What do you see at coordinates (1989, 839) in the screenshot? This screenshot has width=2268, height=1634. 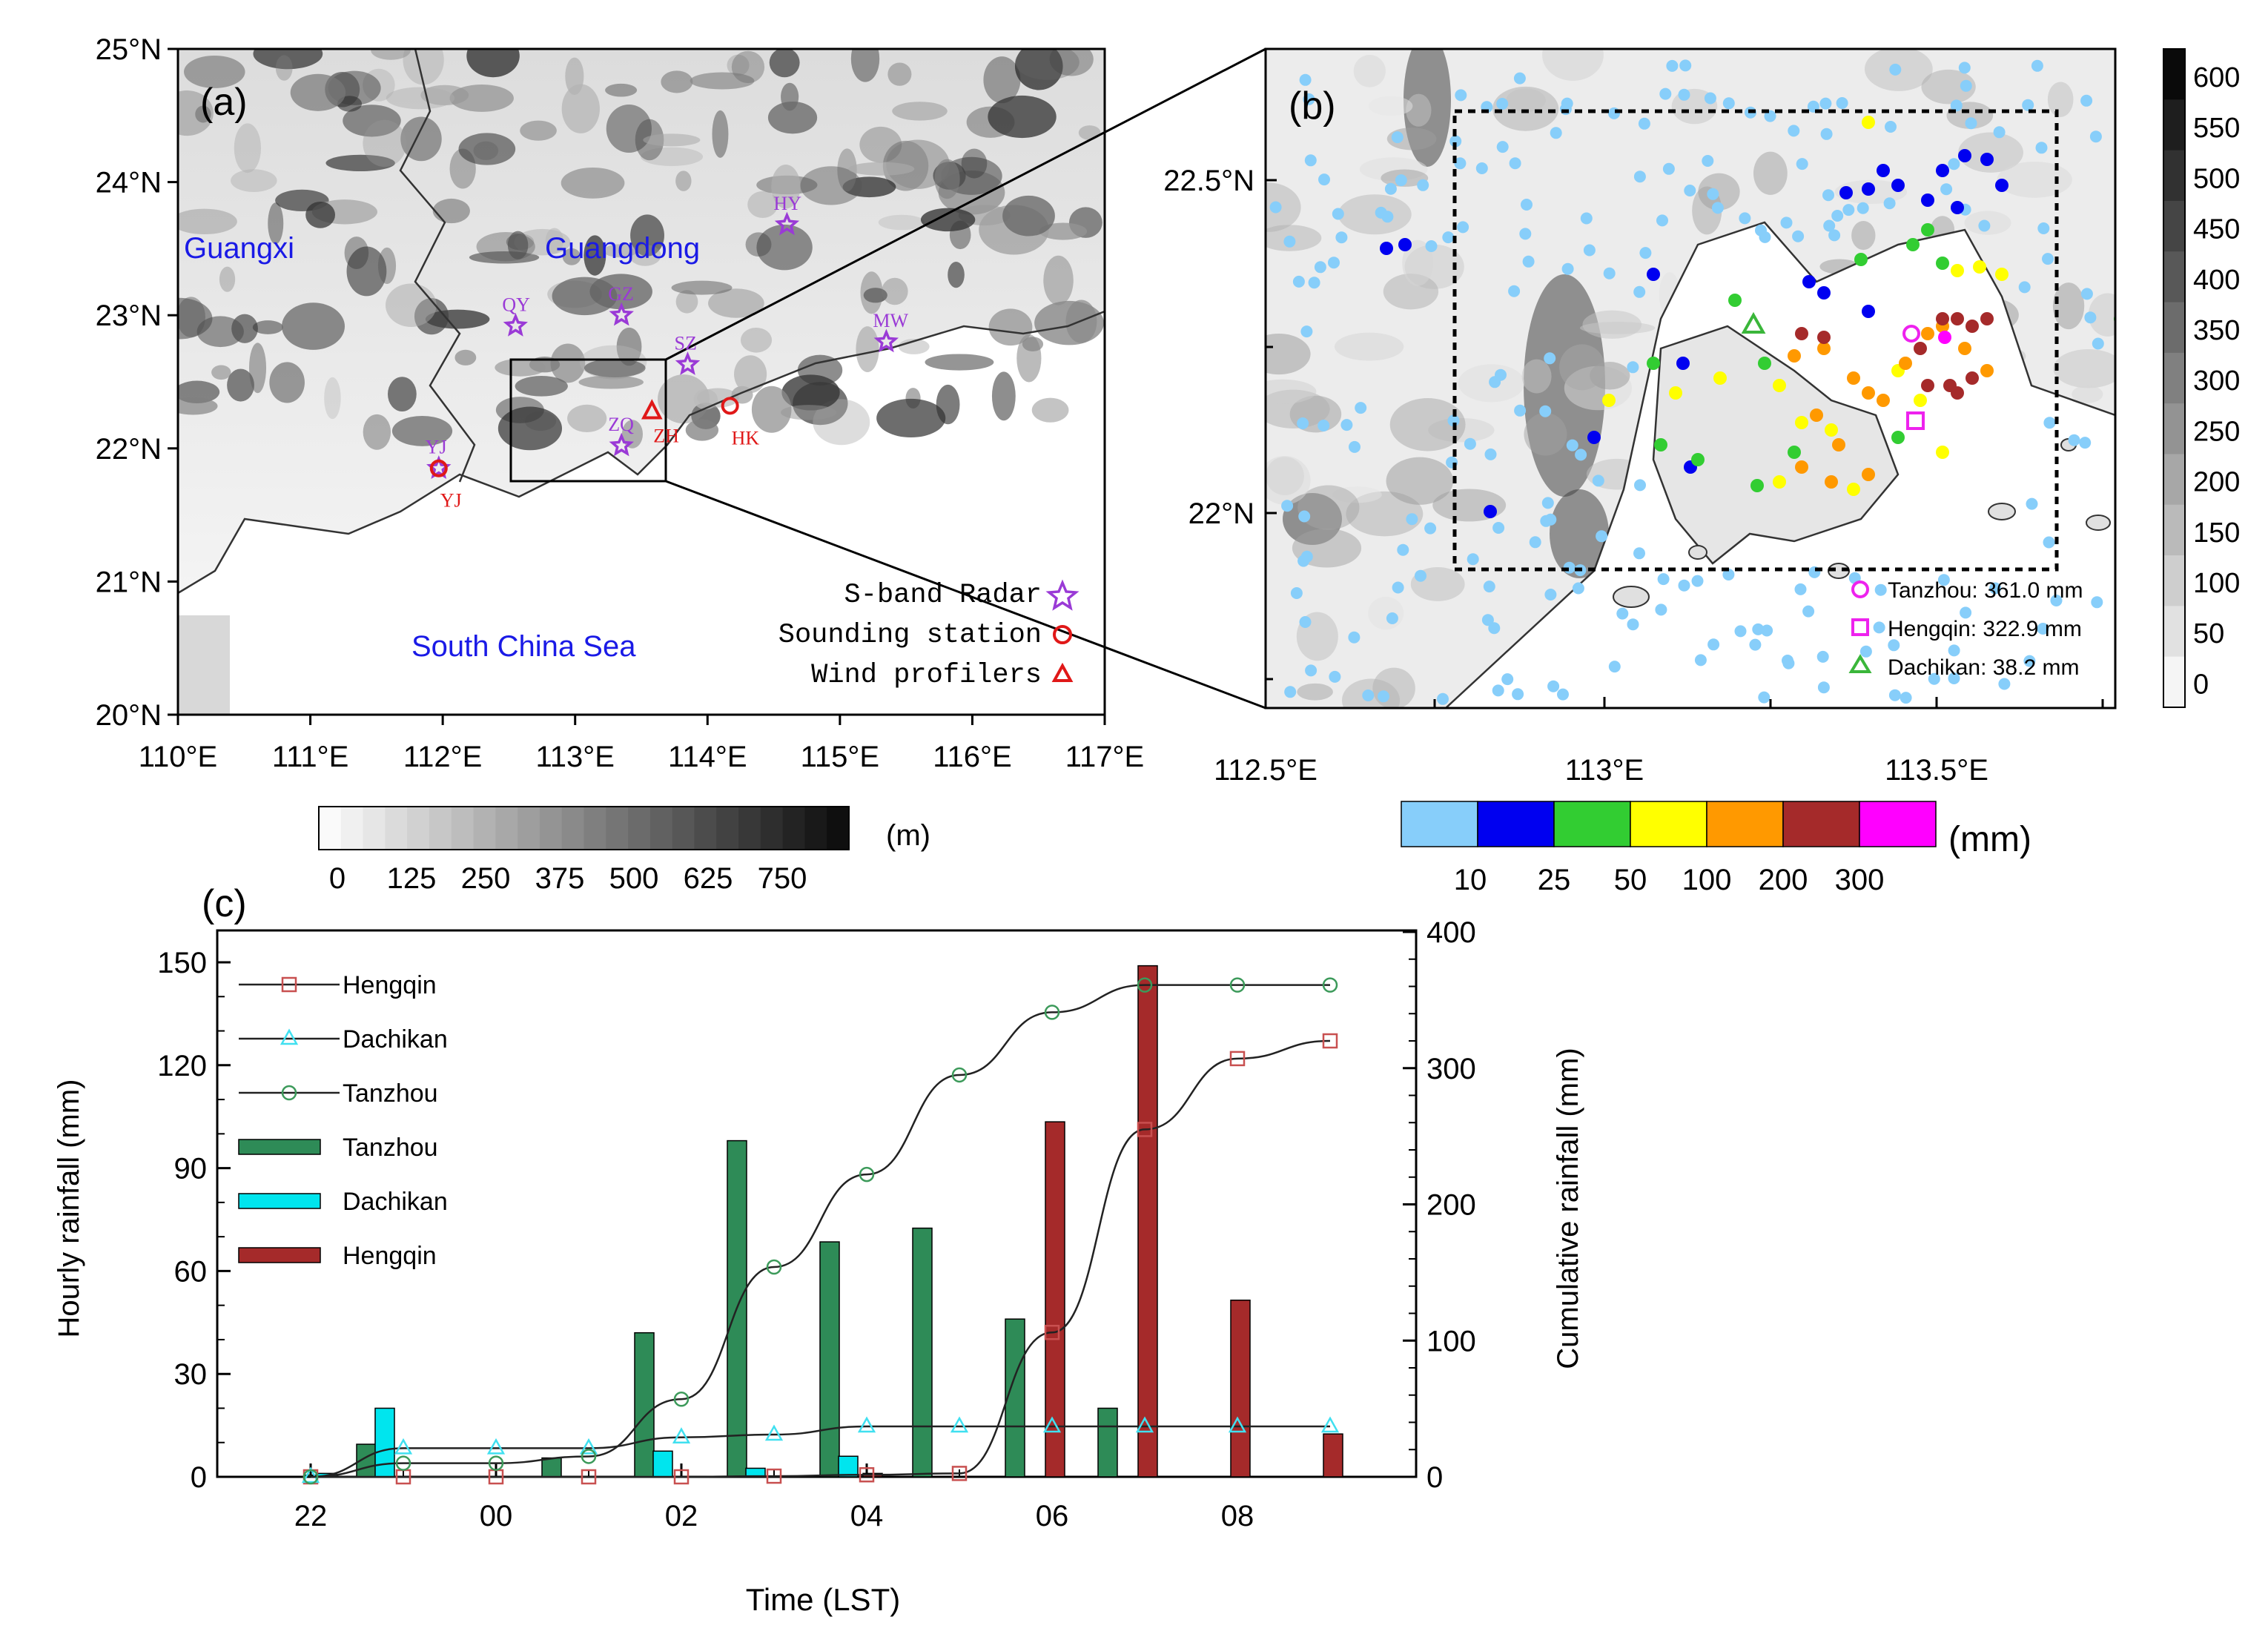 I see `rain-colorbar-unit: (mm)` at bounding box center [1989, 839].